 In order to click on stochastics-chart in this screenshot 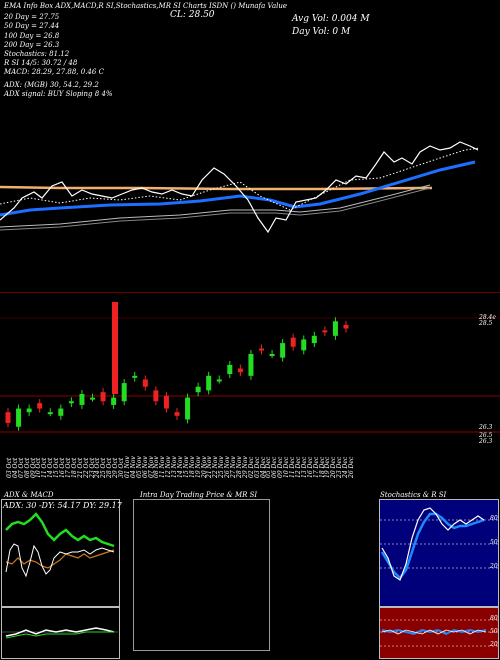, I will do `click(439, 544)`.